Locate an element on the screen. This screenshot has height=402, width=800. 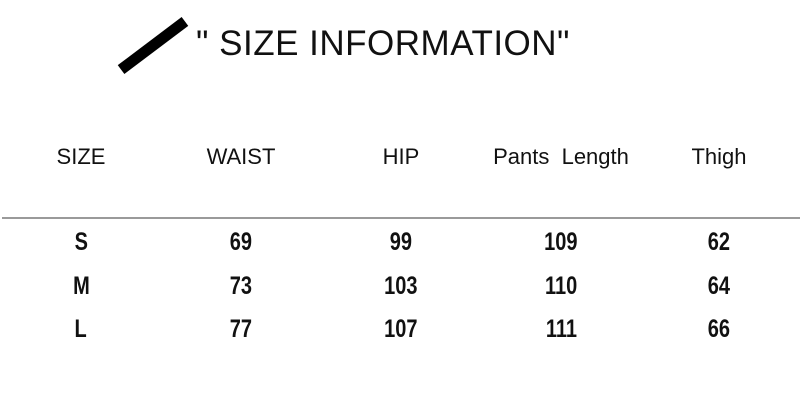
table-cell: 99 is located at coordinates (401, 242).